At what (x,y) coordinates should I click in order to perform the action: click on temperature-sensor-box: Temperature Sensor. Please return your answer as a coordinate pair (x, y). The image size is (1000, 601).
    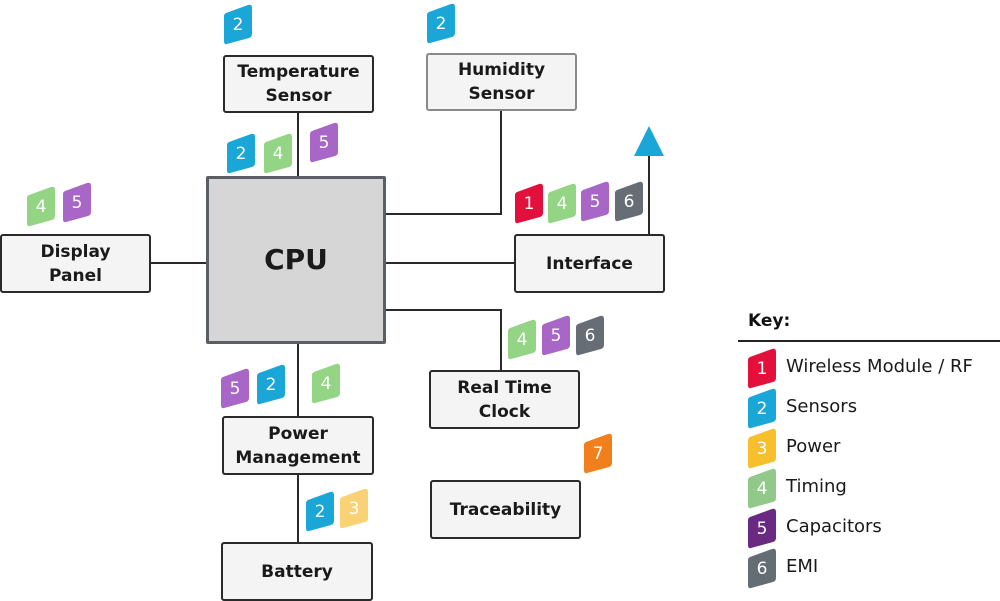
    Looking at the image, I should click on (298, 84).